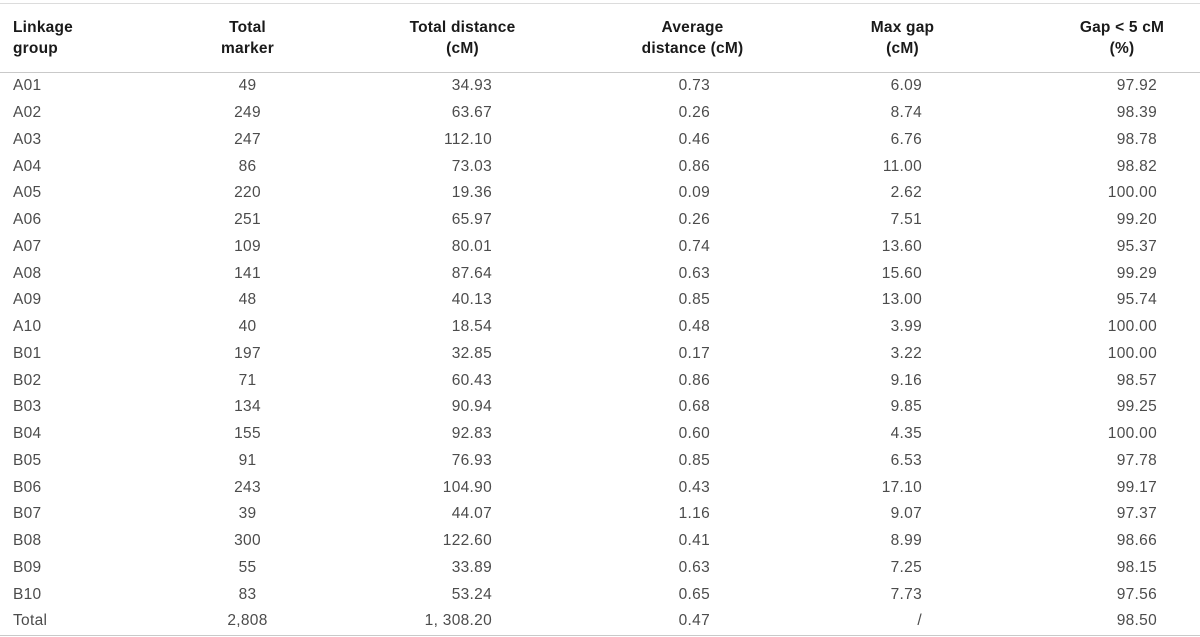  I want to click on cell-total-distance: 34.93, so click(471, 86).